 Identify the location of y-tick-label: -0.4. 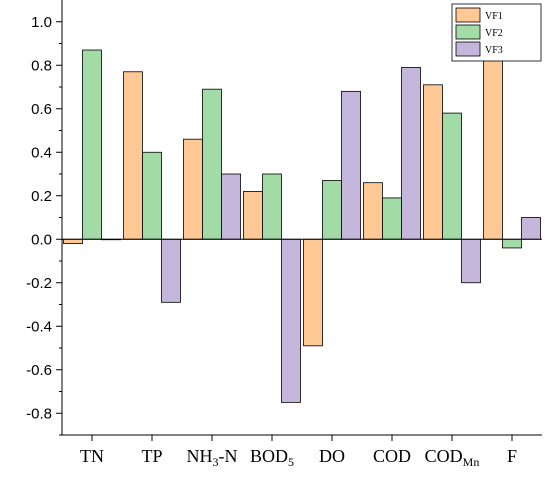
(39, 326).